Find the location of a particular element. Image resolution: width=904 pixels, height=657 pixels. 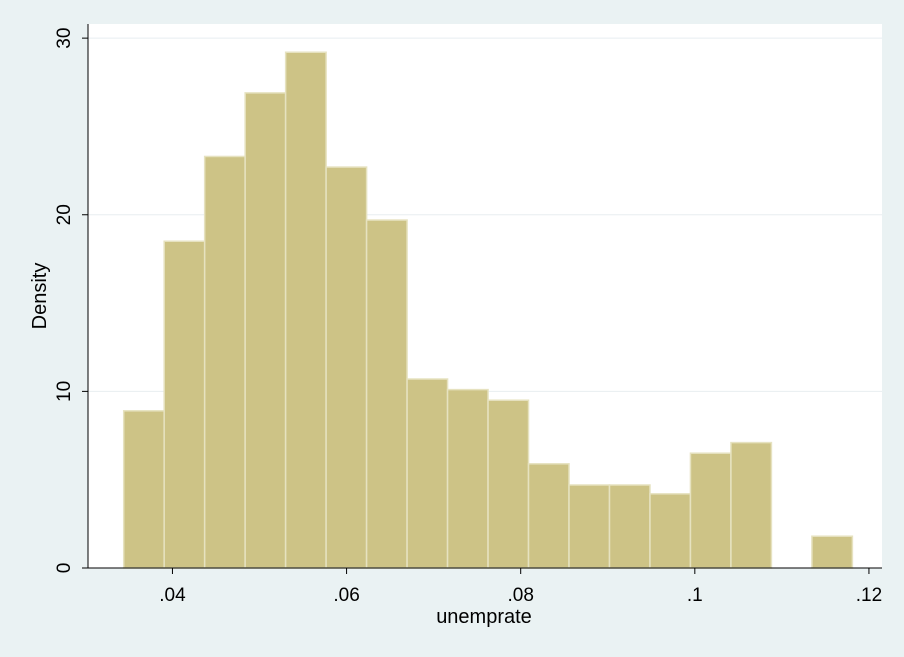

y-tick-label: 10 is located at coordinates (64, 391).